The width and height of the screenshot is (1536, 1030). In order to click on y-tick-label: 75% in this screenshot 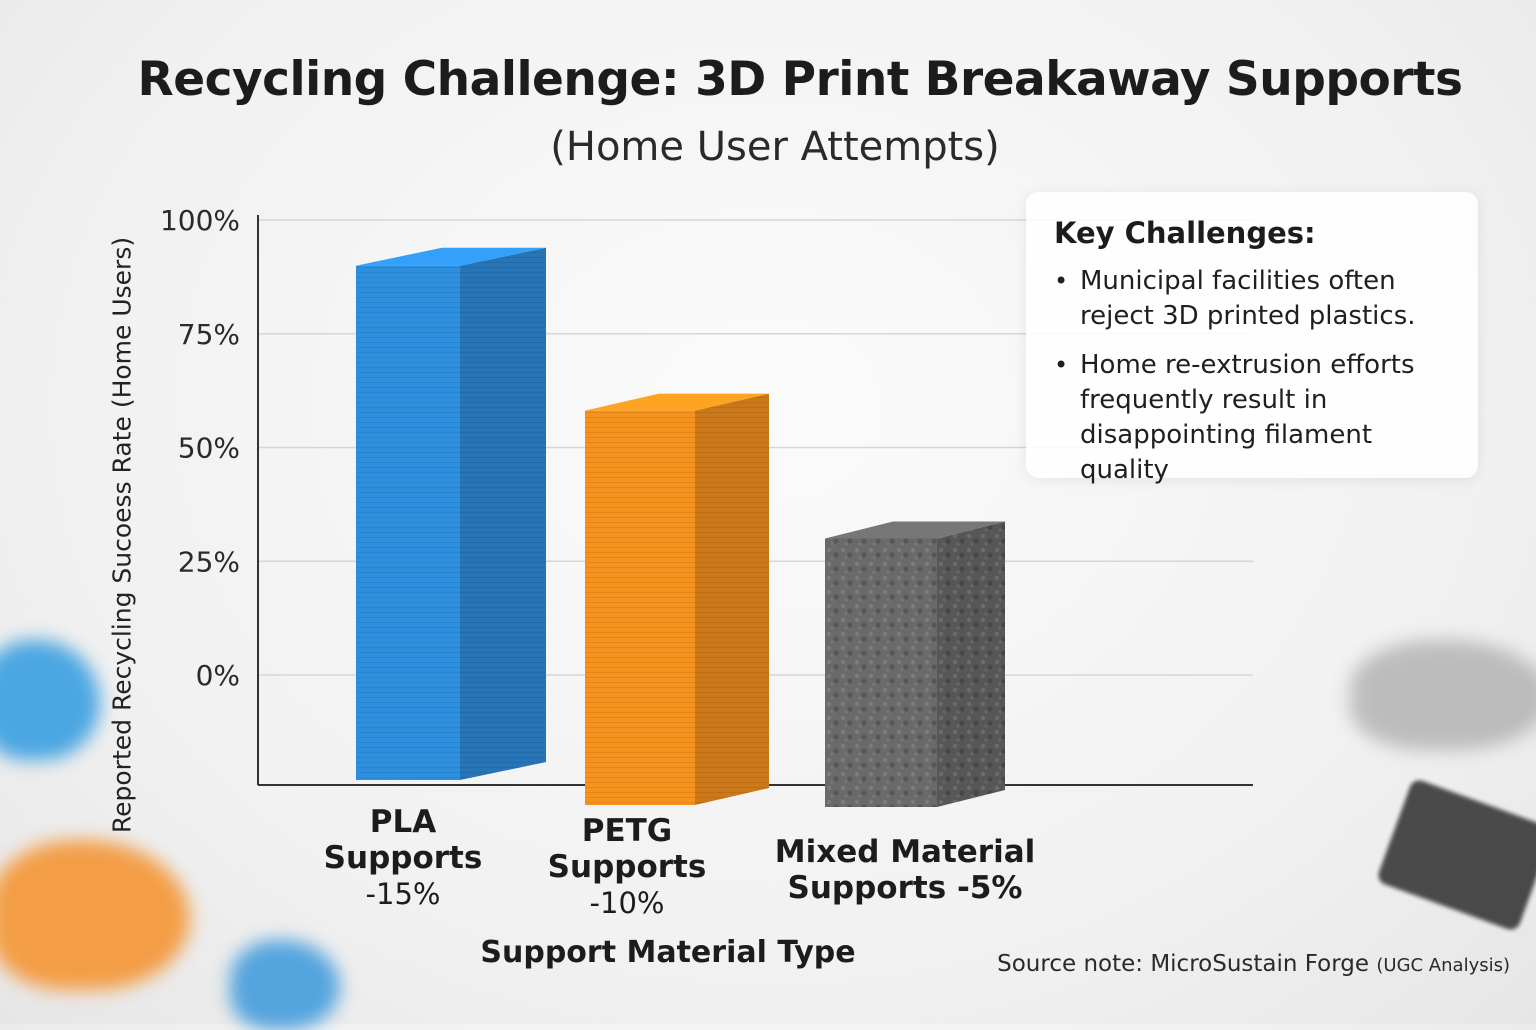, I will do `click(209, 334)`.